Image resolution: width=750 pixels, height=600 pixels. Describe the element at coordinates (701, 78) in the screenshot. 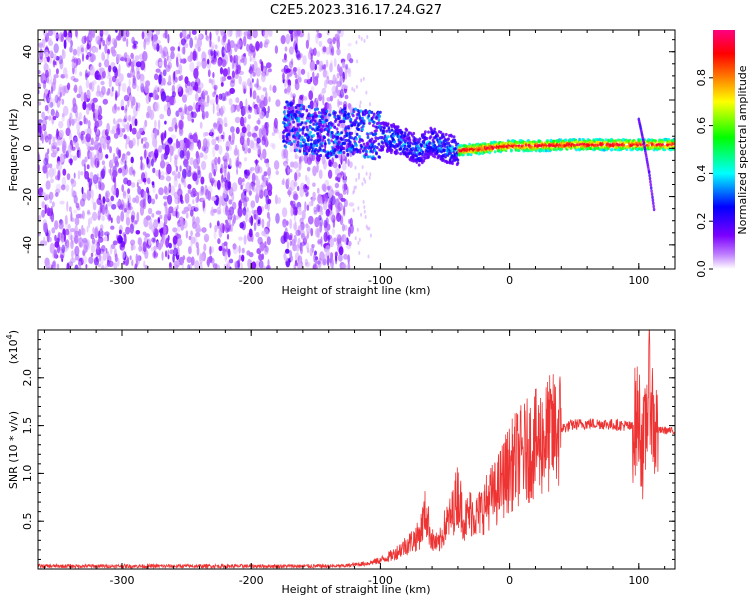

I see `colorbar-tick-label: 0.8` at that location.